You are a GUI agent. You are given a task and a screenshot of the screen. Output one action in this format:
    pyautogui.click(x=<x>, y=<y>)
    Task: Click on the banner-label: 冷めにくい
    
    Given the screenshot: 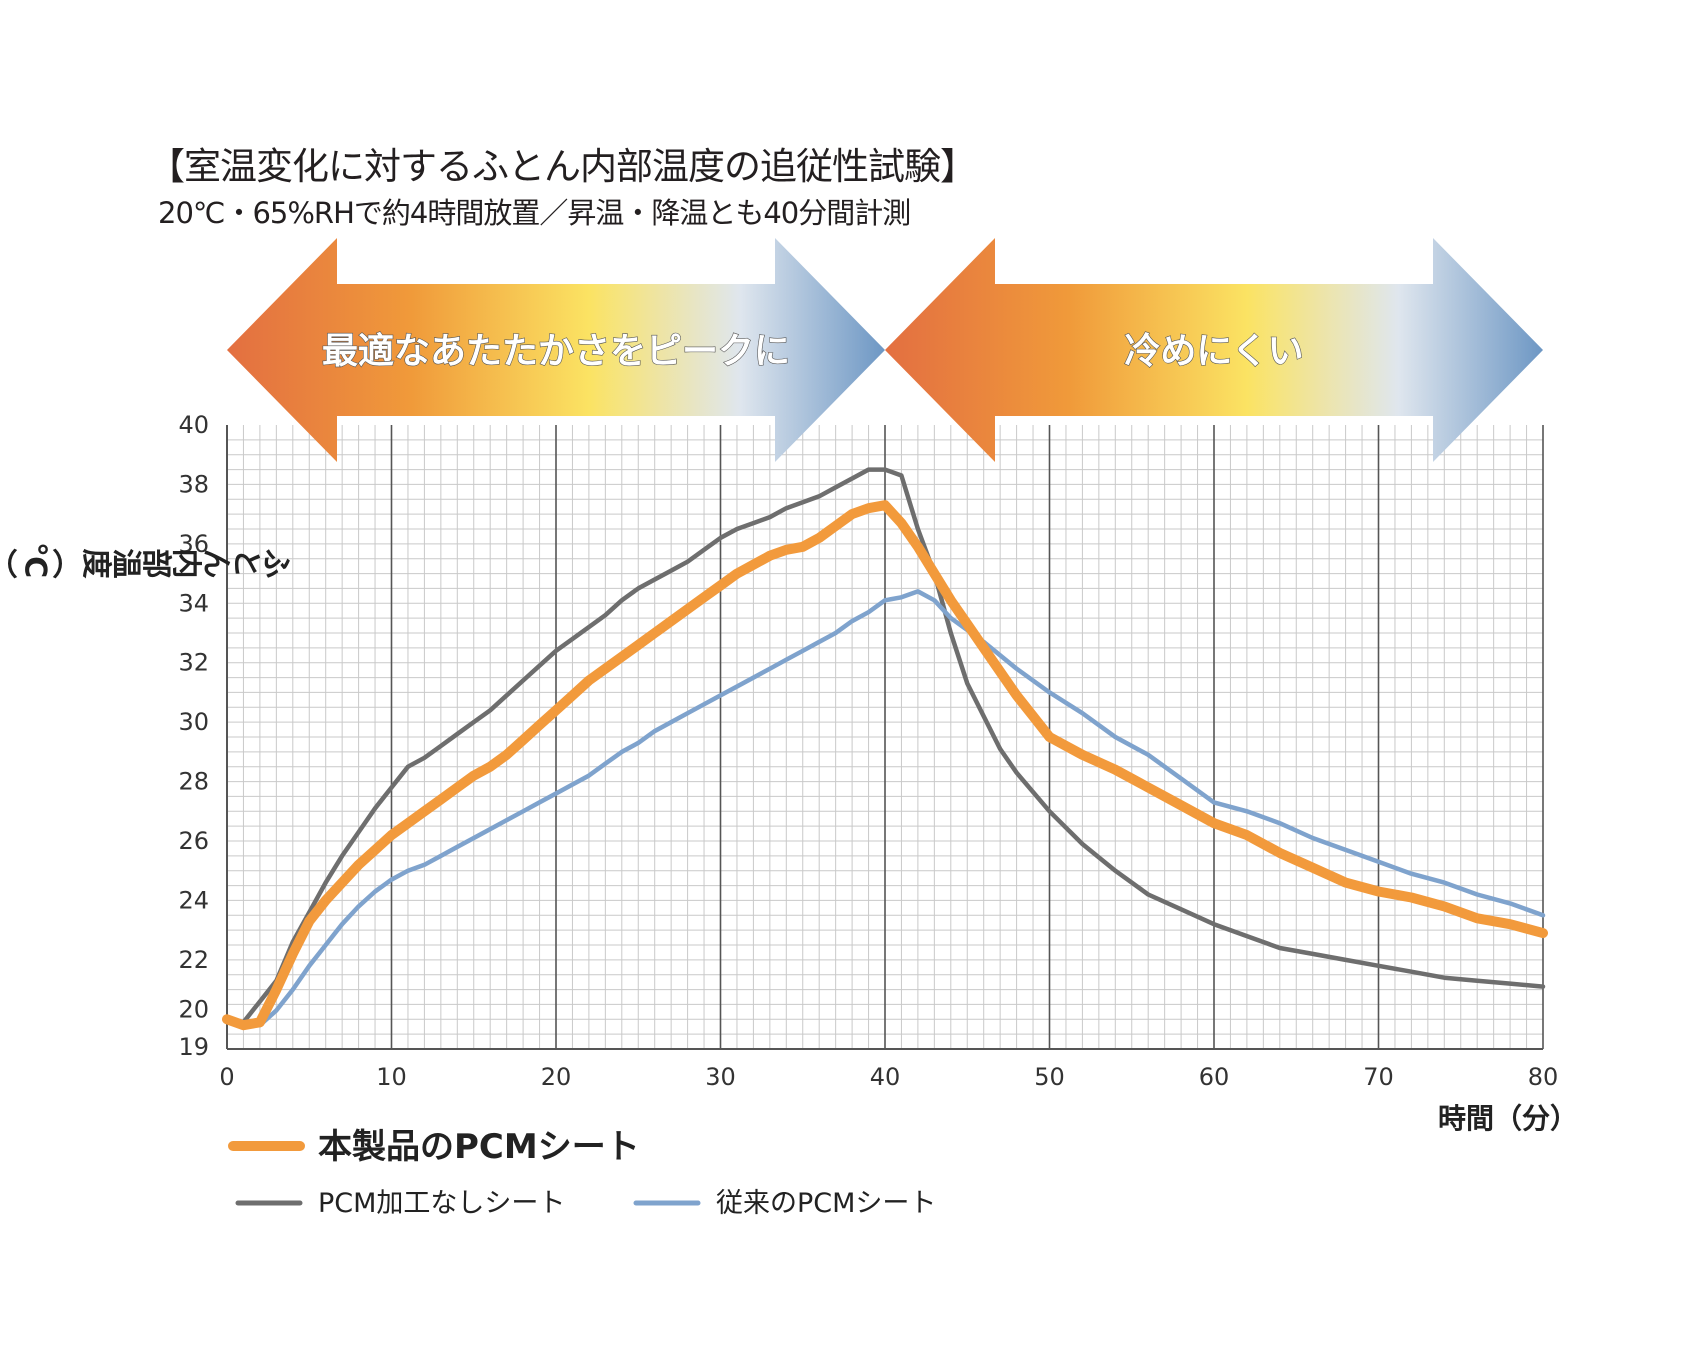 What is the action you would take?
    pyautogui.click(x=1213, y=351)
    